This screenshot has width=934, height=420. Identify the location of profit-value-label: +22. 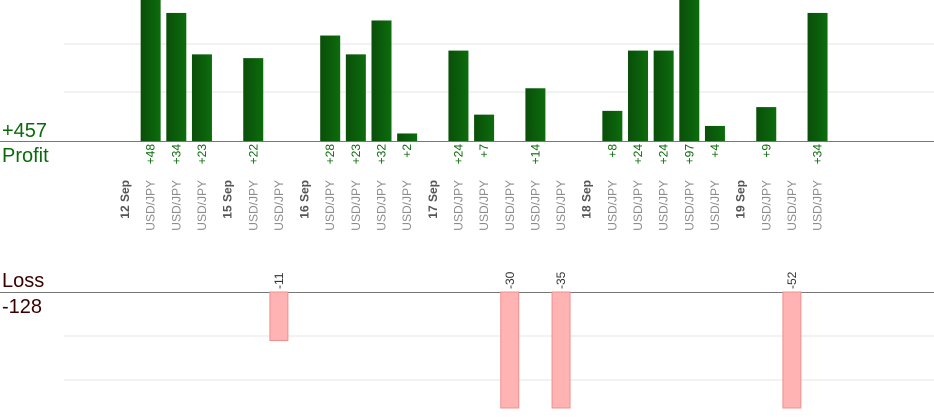
(253, 154).